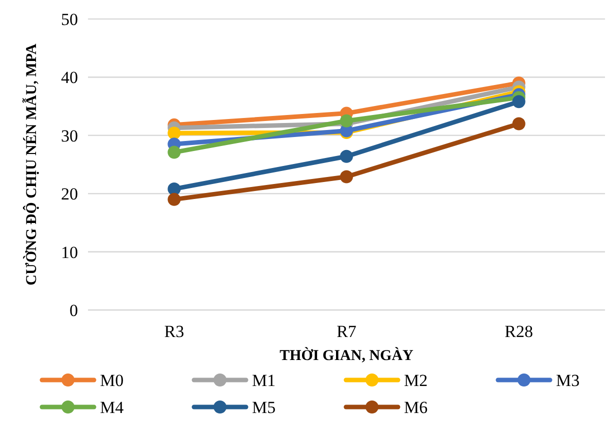 This screenshot has width=614, height=421. What do you see at coordinates (112, 407) in the screenshot?
I see `legend-label: M4` at bounding box center [112, 407].